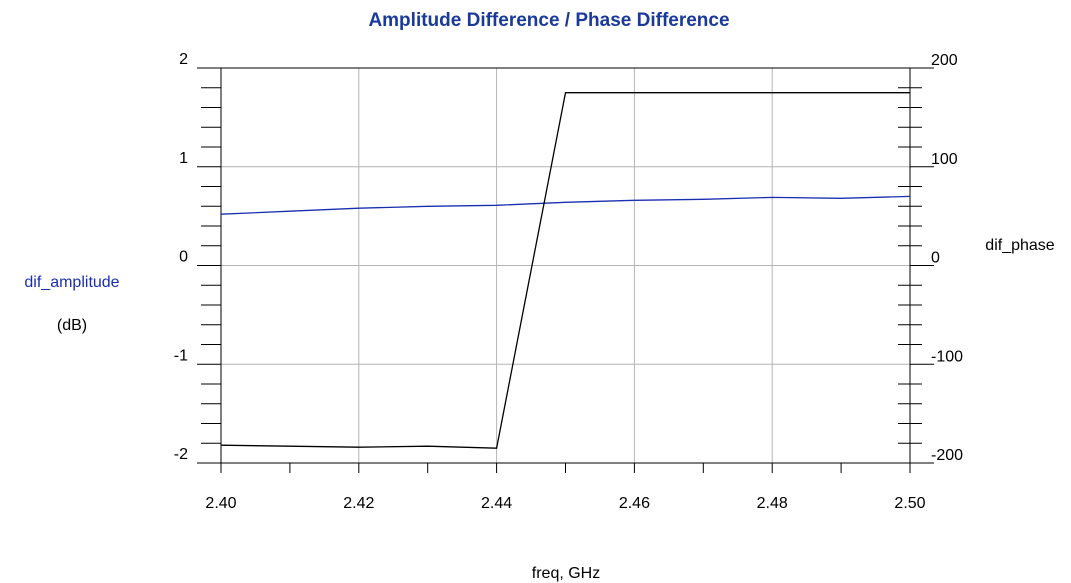  Describe the element at coordinates (565, 205) in the screenshot. I see `series-line-dif-amplitude` at that location.